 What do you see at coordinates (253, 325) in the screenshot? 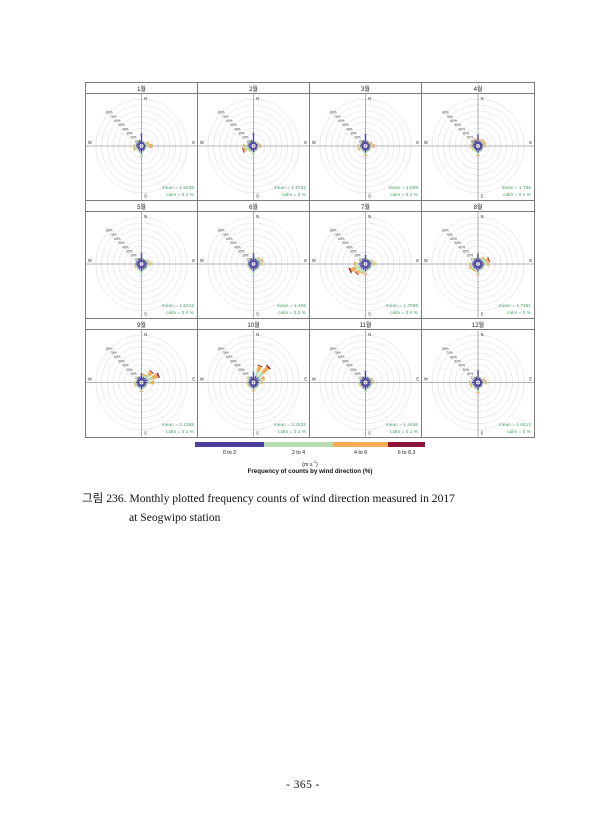
I see `panel-title: 10월` at bounding box center [253, 325].